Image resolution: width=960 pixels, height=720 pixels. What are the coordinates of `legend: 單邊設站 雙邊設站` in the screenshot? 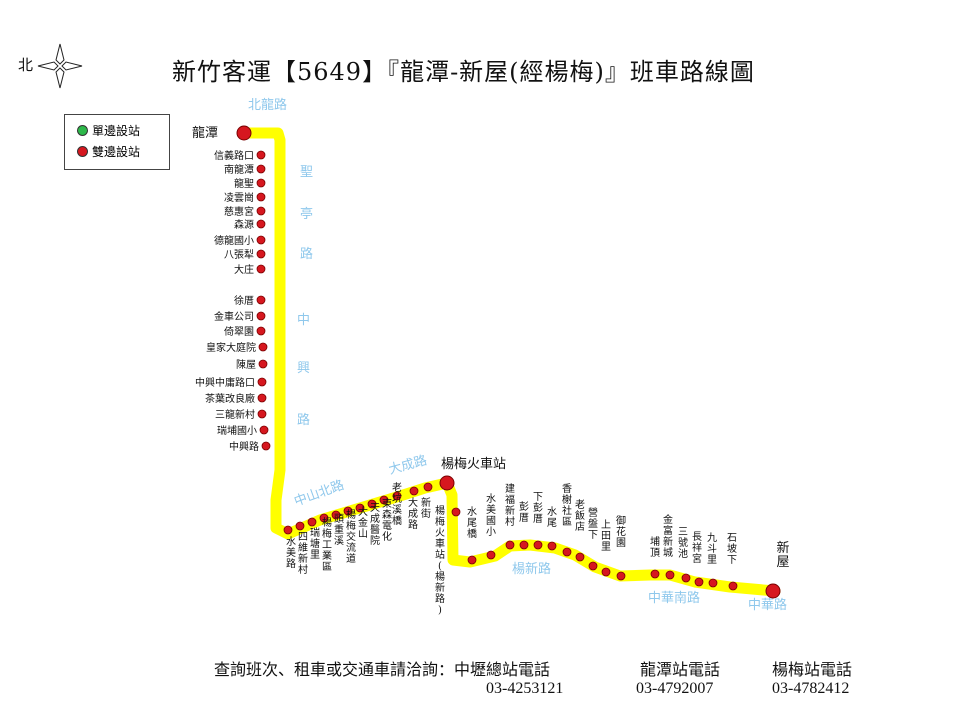 It's located at (117, 142).